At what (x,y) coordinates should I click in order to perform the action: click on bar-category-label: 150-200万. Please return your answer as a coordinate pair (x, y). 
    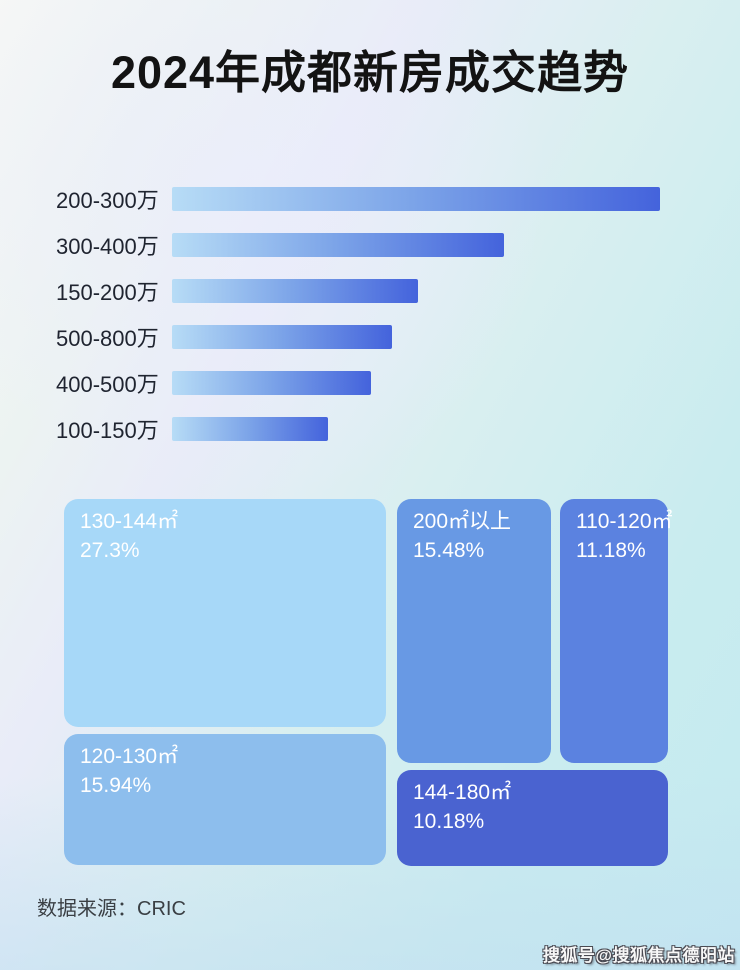
    Looking at the image, I should click on (107, 292).